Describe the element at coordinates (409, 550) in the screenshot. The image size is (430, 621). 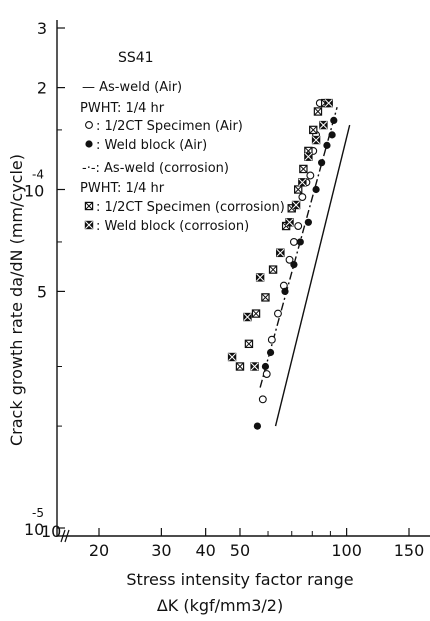
I see `x-tick-label: 150` at that location.